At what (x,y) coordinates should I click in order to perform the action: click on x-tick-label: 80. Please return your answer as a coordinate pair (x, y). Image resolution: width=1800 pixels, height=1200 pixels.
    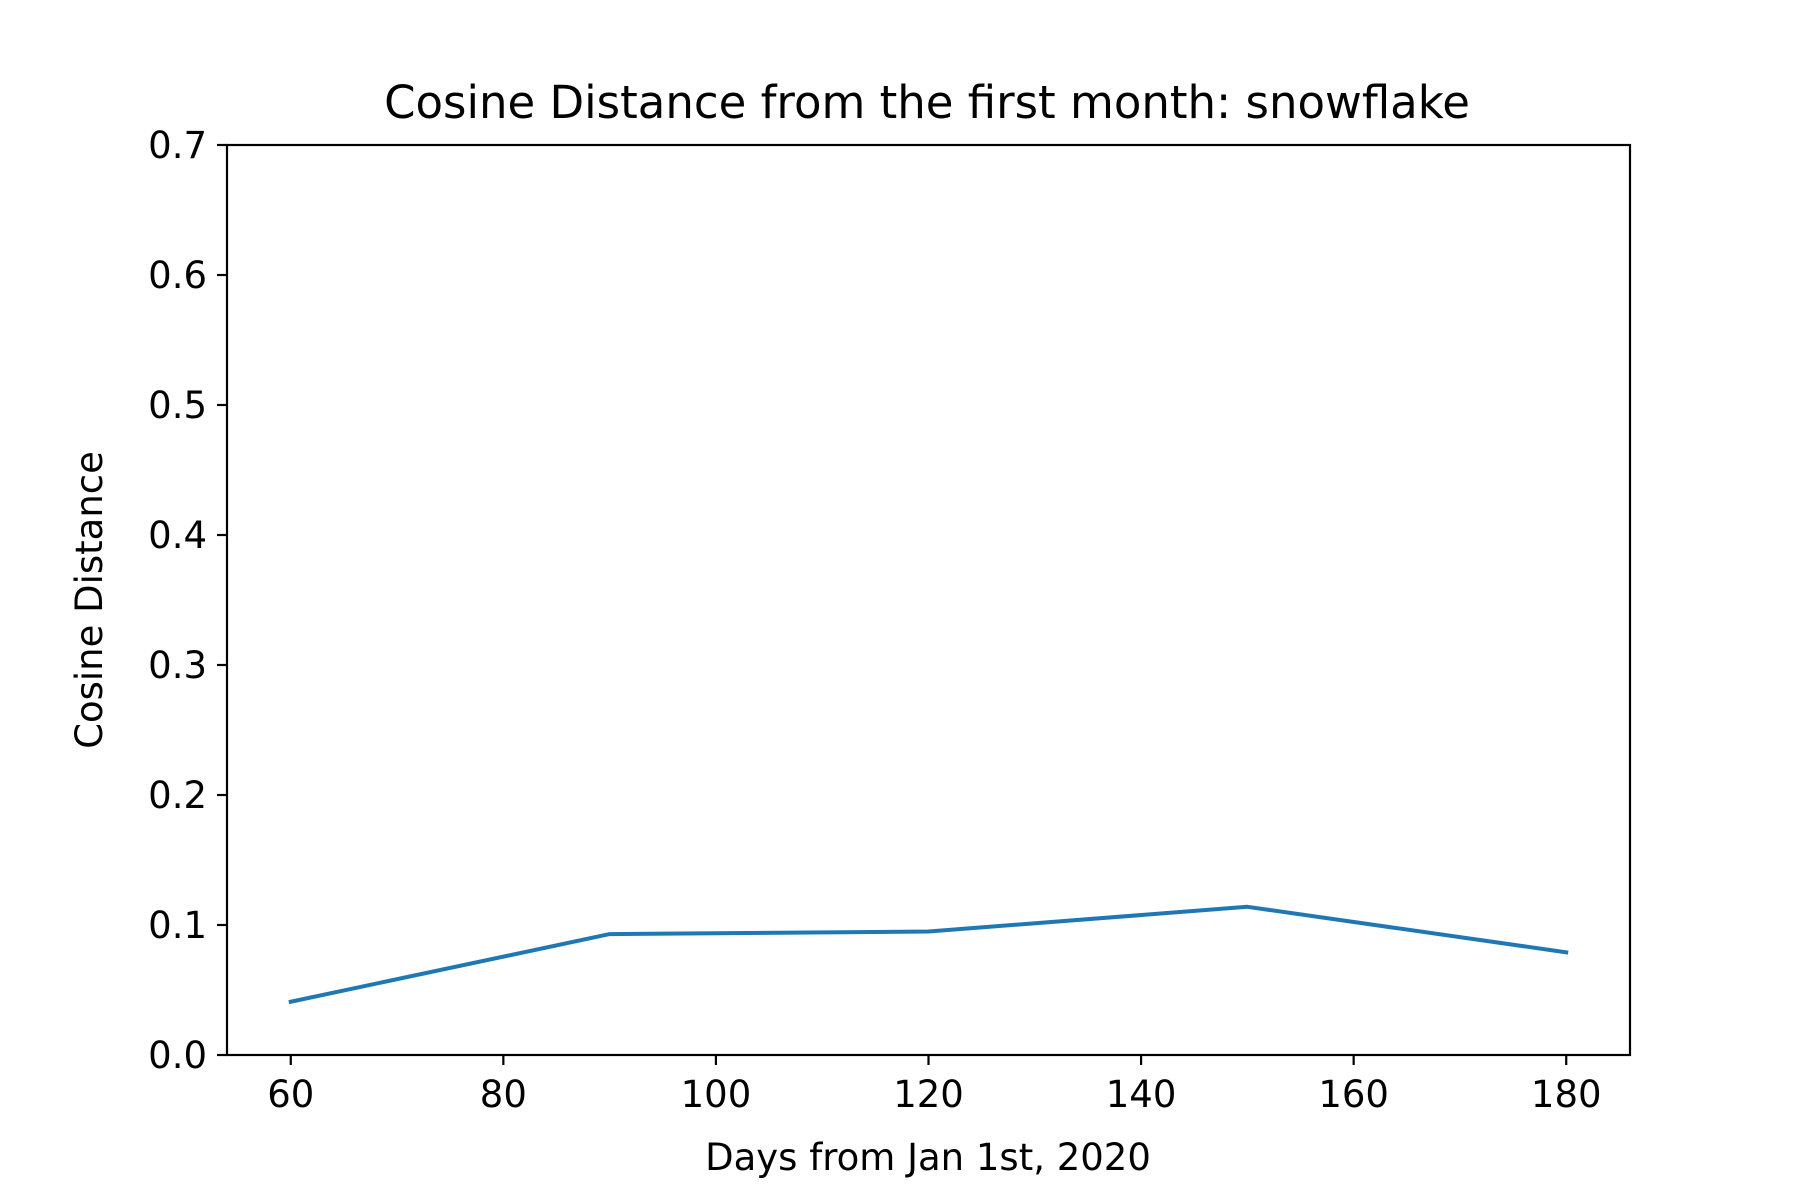
    Looking at the image, I should click on (503, 1094).